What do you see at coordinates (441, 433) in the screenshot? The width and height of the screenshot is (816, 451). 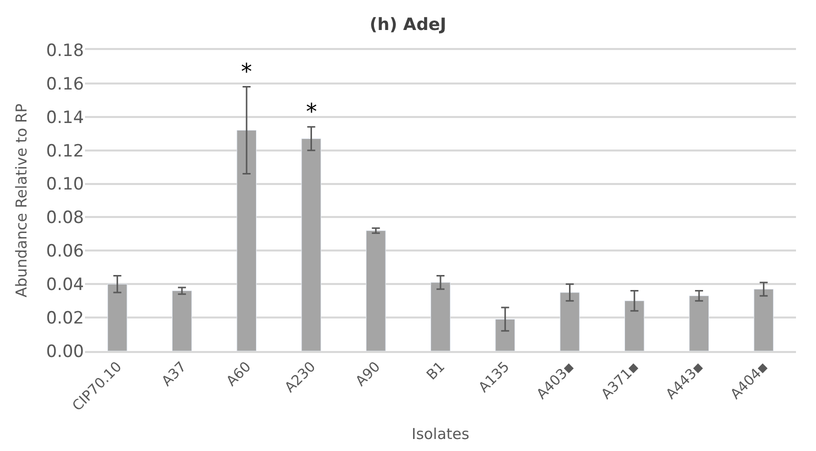 I see `x-axis-title: Isolates` at bounding box center [441, 433].